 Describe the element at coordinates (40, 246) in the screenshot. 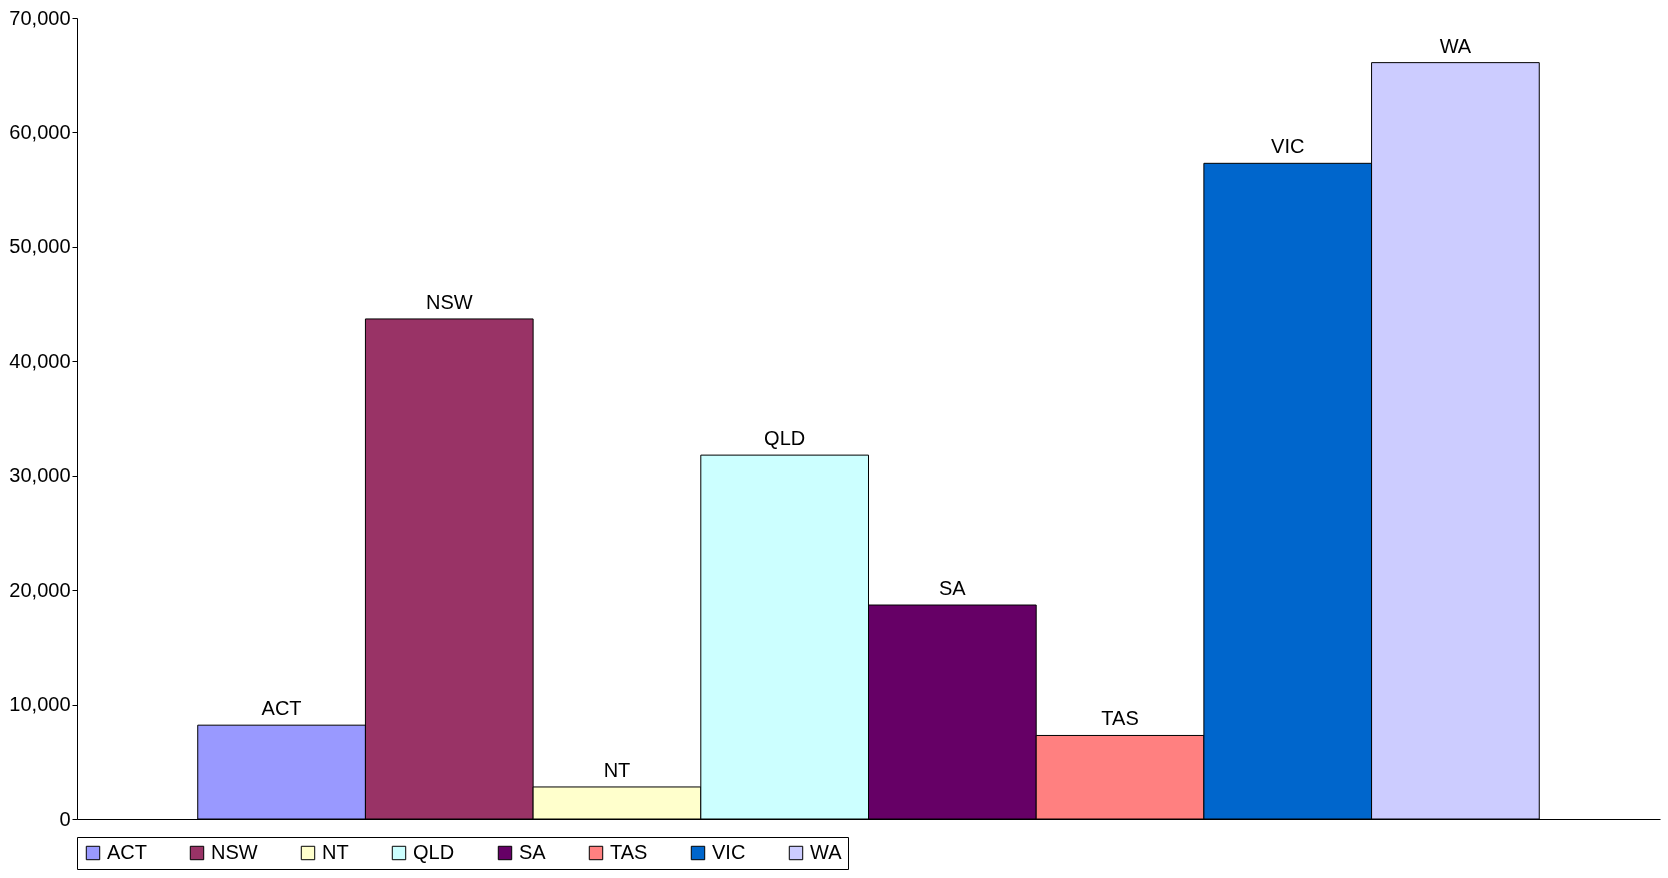

I see `y-tick-label: 50,000` at that location.